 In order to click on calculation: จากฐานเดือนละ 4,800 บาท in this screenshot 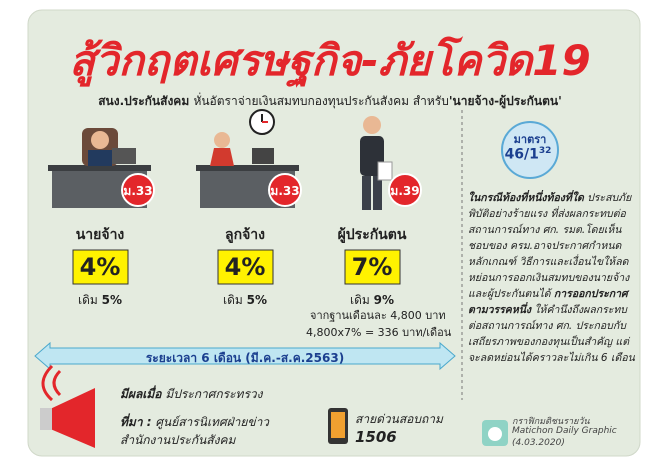, I will do `click(378, 315)`.